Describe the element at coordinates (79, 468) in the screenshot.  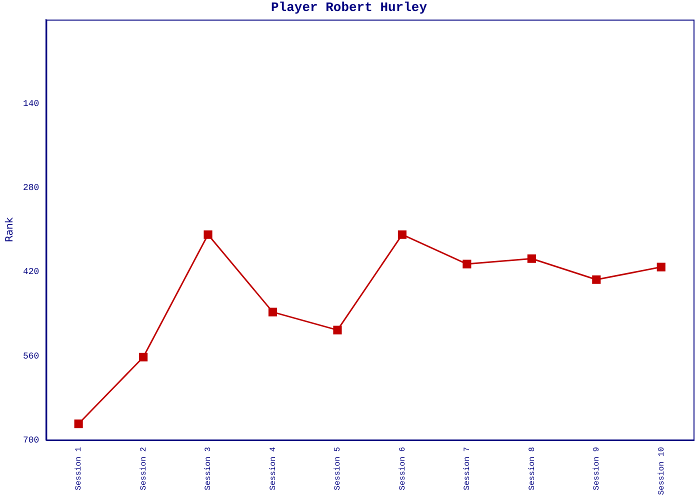
I see `x-tick-label: Session 1` at that location.